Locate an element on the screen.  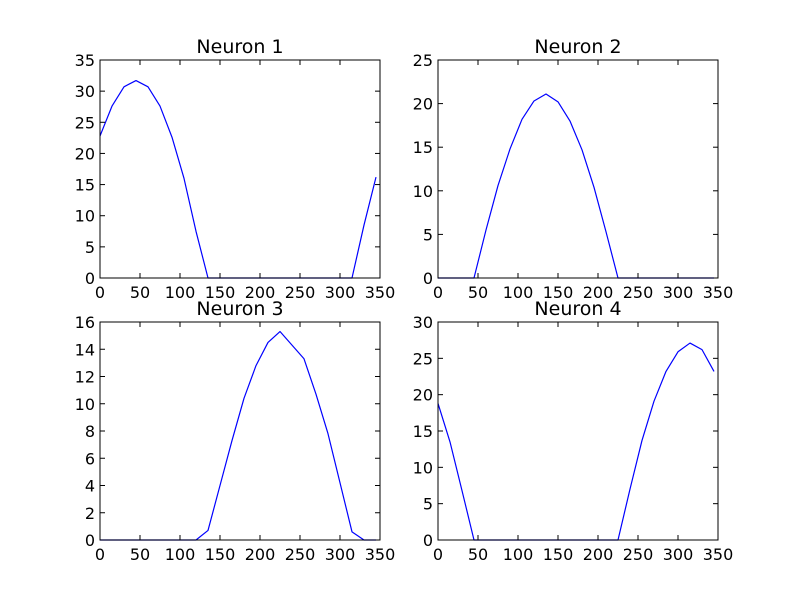
y-tick-label: 4 is located at coordinates (90, 486).